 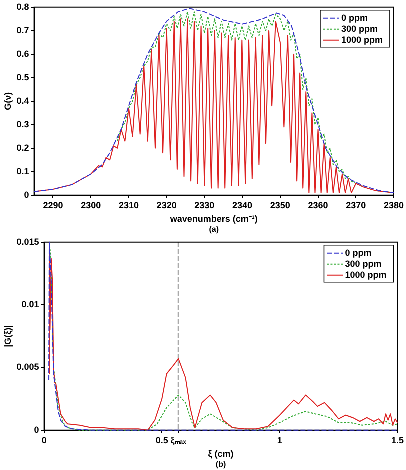 I want to click on x-tick-label: 2360, so click(x=318, y=205).